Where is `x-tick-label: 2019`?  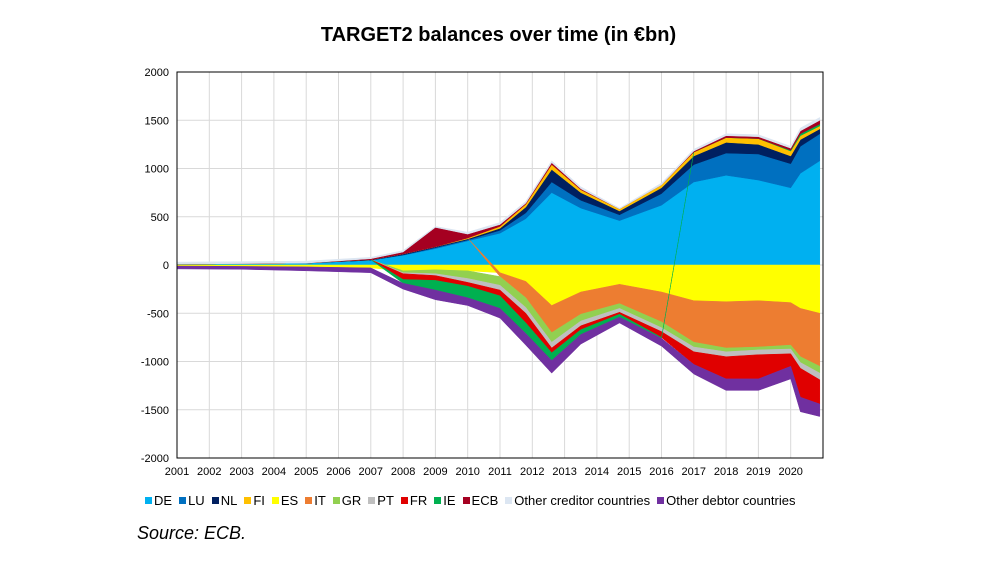
x-tick-label: 2019 is located at coordinates (758, 472).